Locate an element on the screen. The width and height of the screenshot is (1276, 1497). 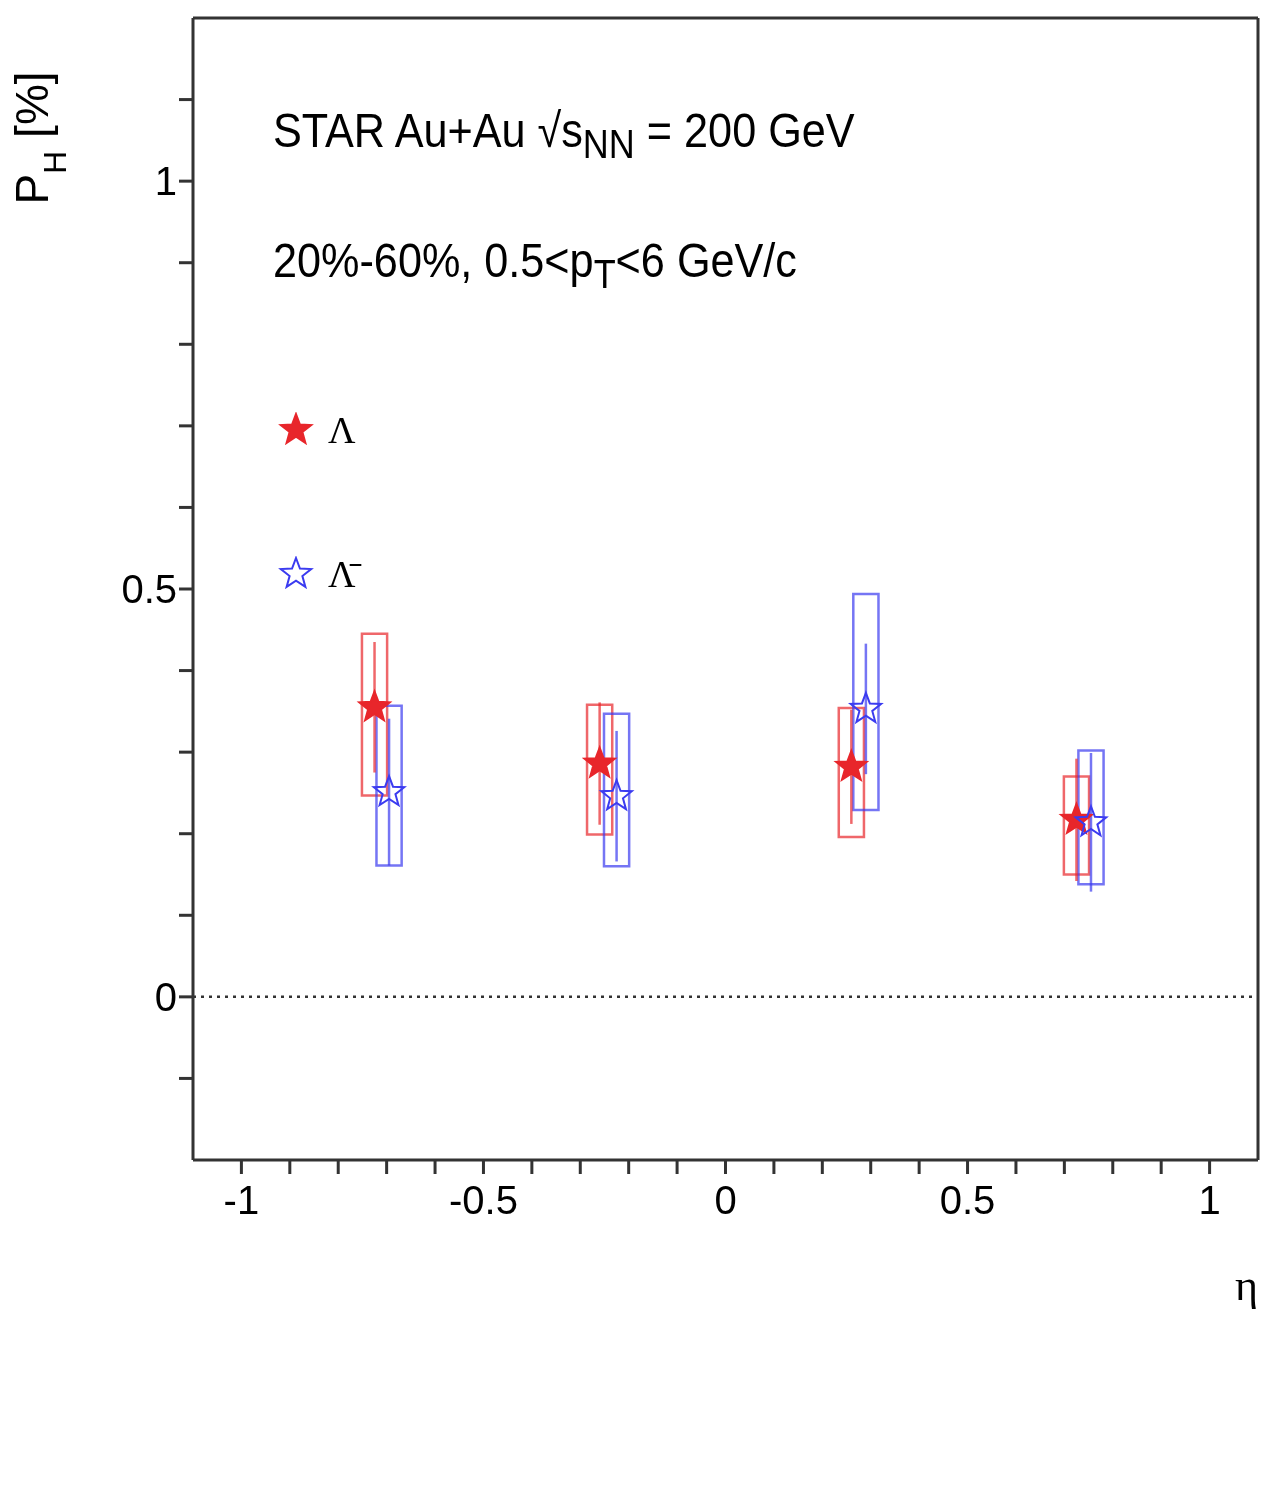
x-tick-label: -0.5 is located at coordinates (483, 1200).